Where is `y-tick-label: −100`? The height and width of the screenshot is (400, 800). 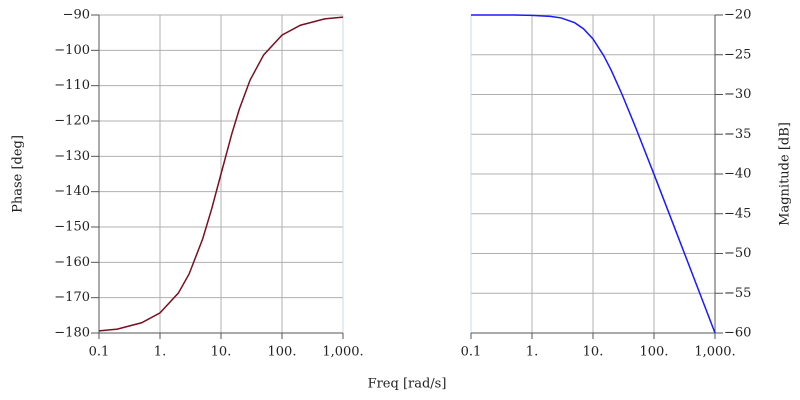 y-tick-label: −100 is located at coordinates (72, 50).